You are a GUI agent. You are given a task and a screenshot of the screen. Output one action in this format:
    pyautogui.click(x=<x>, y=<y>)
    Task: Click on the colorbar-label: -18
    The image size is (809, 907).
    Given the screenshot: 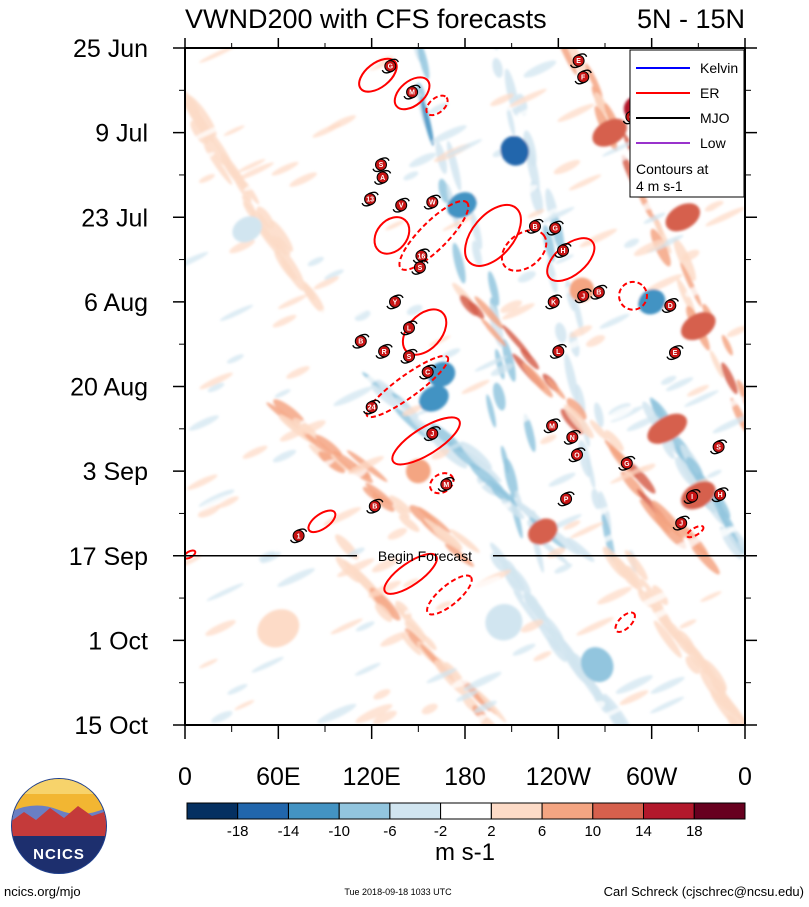 What is the action you would take?
    pyautogui.click(x=238, y=831)
    